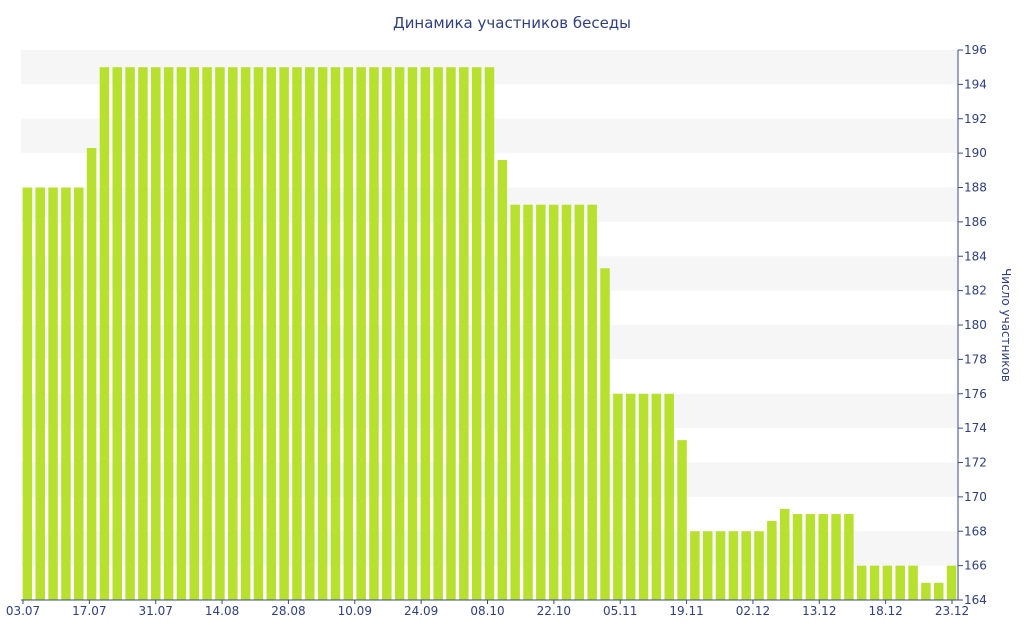 This screenshot has width=1024, height=640. Describe the element at coordinates (885, 611) in the screenshot. I see `x-tick-label: 18.12` at that location.